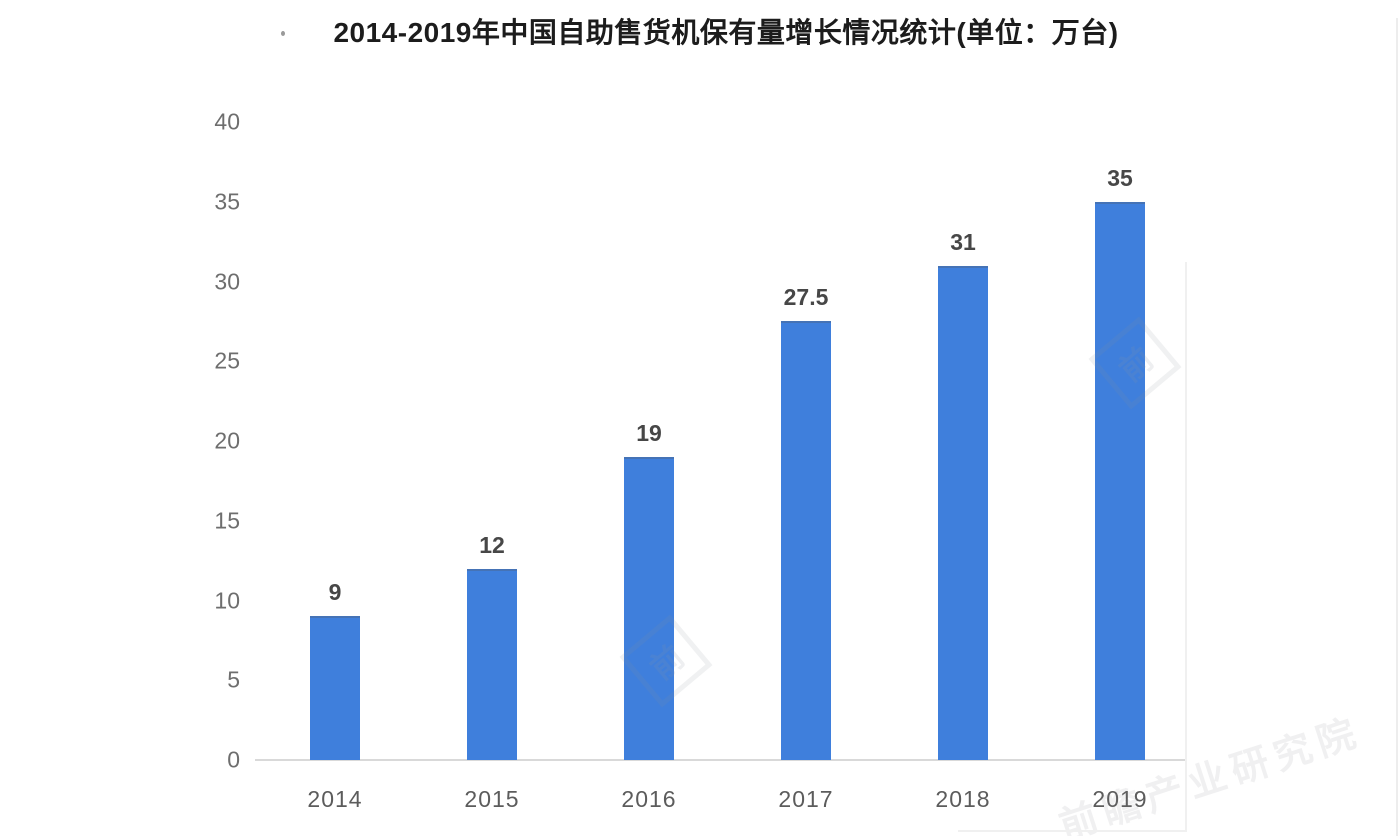 This screenshot has width=1400, height=836. I want to click on bar-2017, so click(806, 540).